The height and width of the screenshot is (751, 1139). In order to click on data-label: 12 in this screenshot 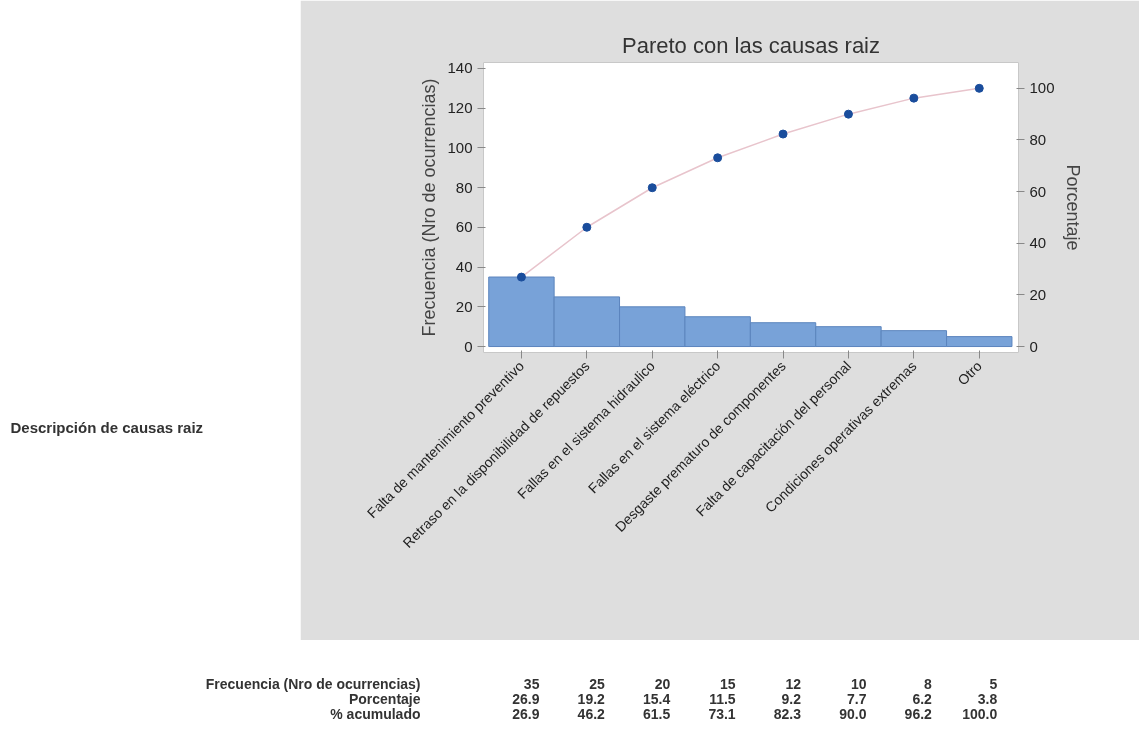, I will do `click(793, 683)`.